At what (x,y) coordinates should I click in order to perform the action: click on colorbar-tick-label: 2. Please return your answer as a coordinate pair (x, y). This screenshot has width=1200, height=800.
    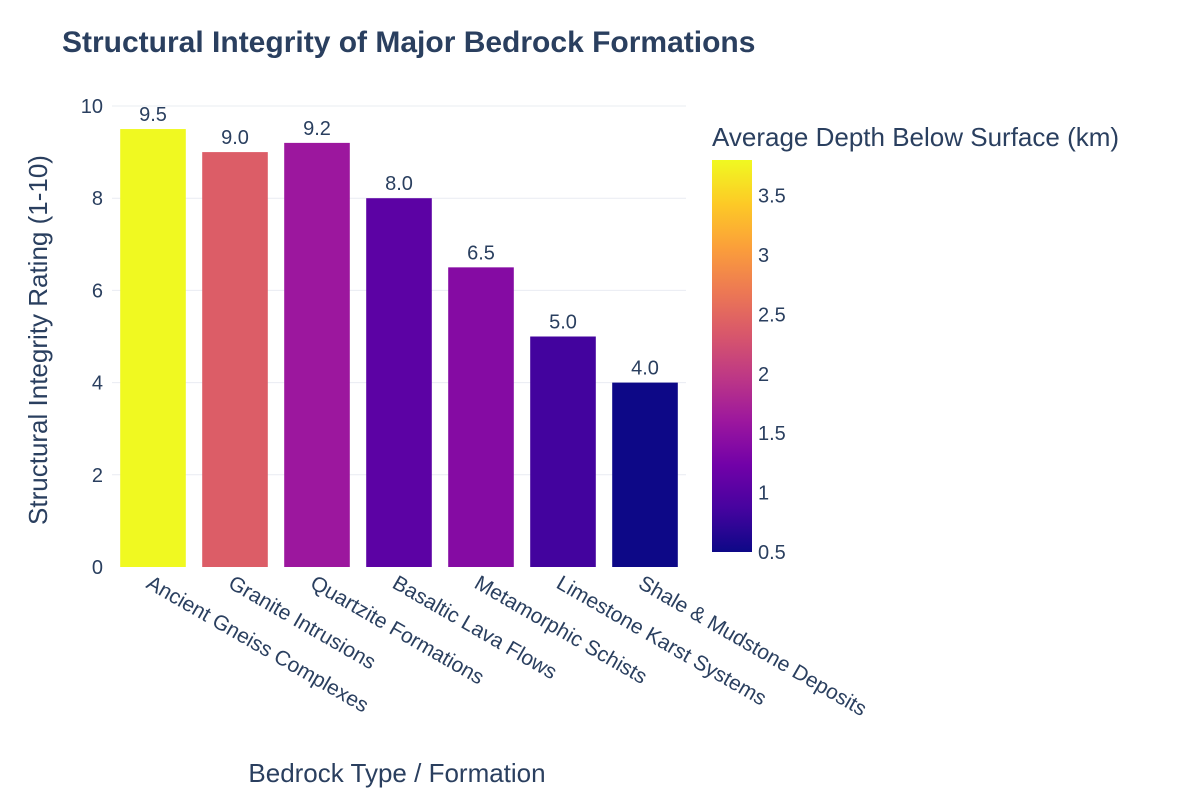
    Looking at the image, I should click on (763, 375).